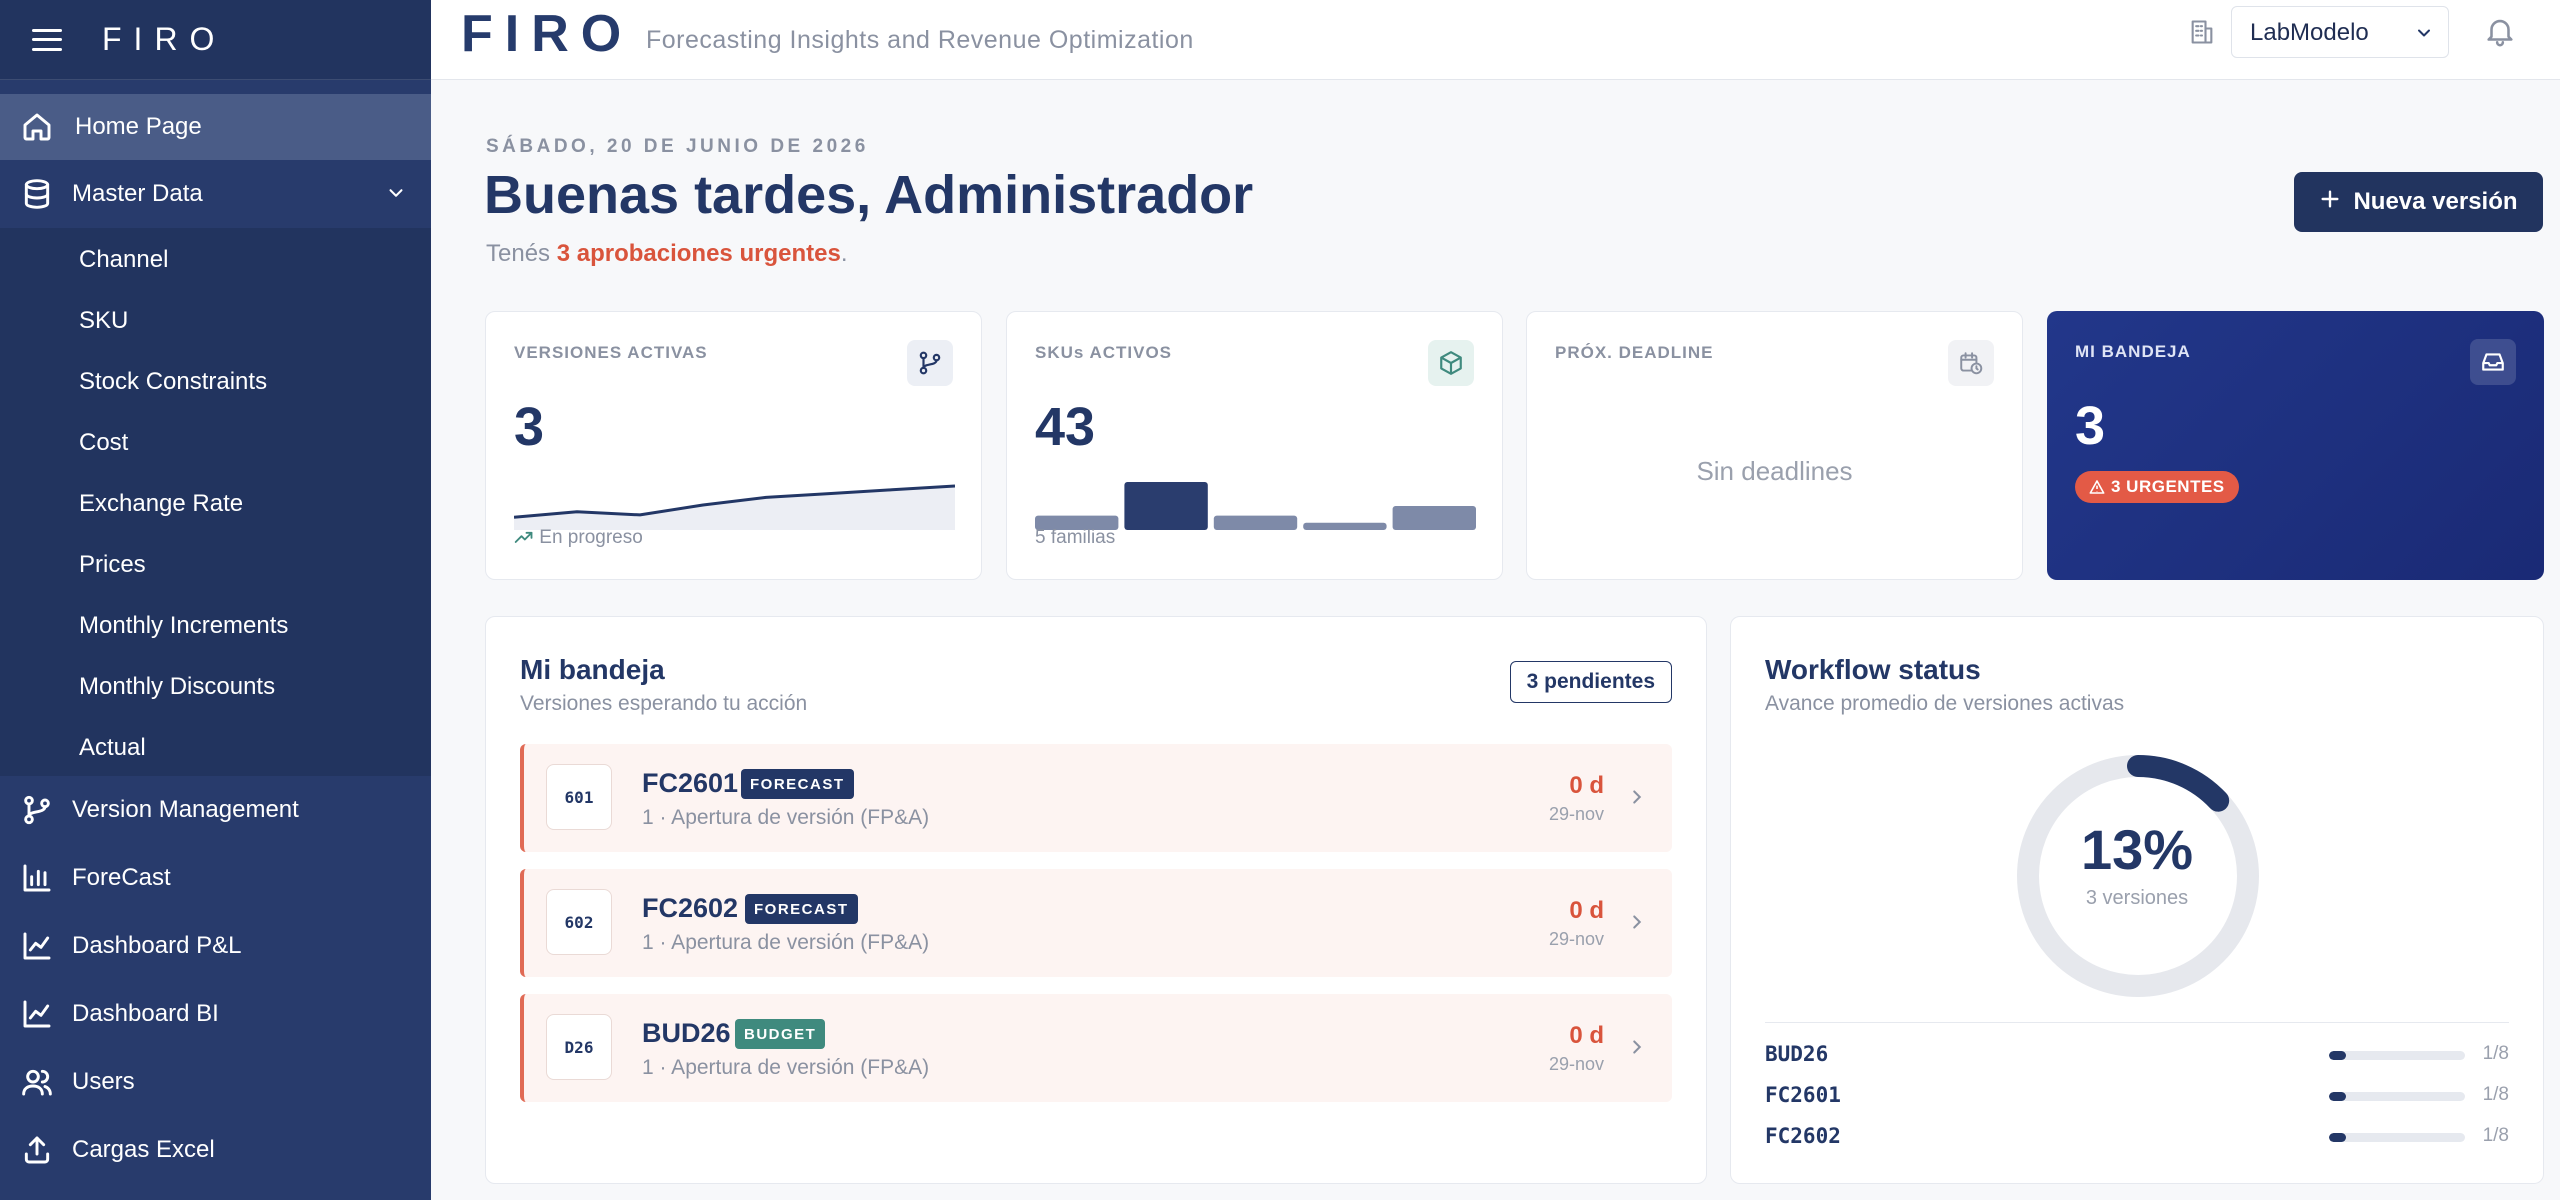  Describe the element at coordinates (1803, 1136) in the screenshot. I see `workflow-version-name: FC2602` at that location.